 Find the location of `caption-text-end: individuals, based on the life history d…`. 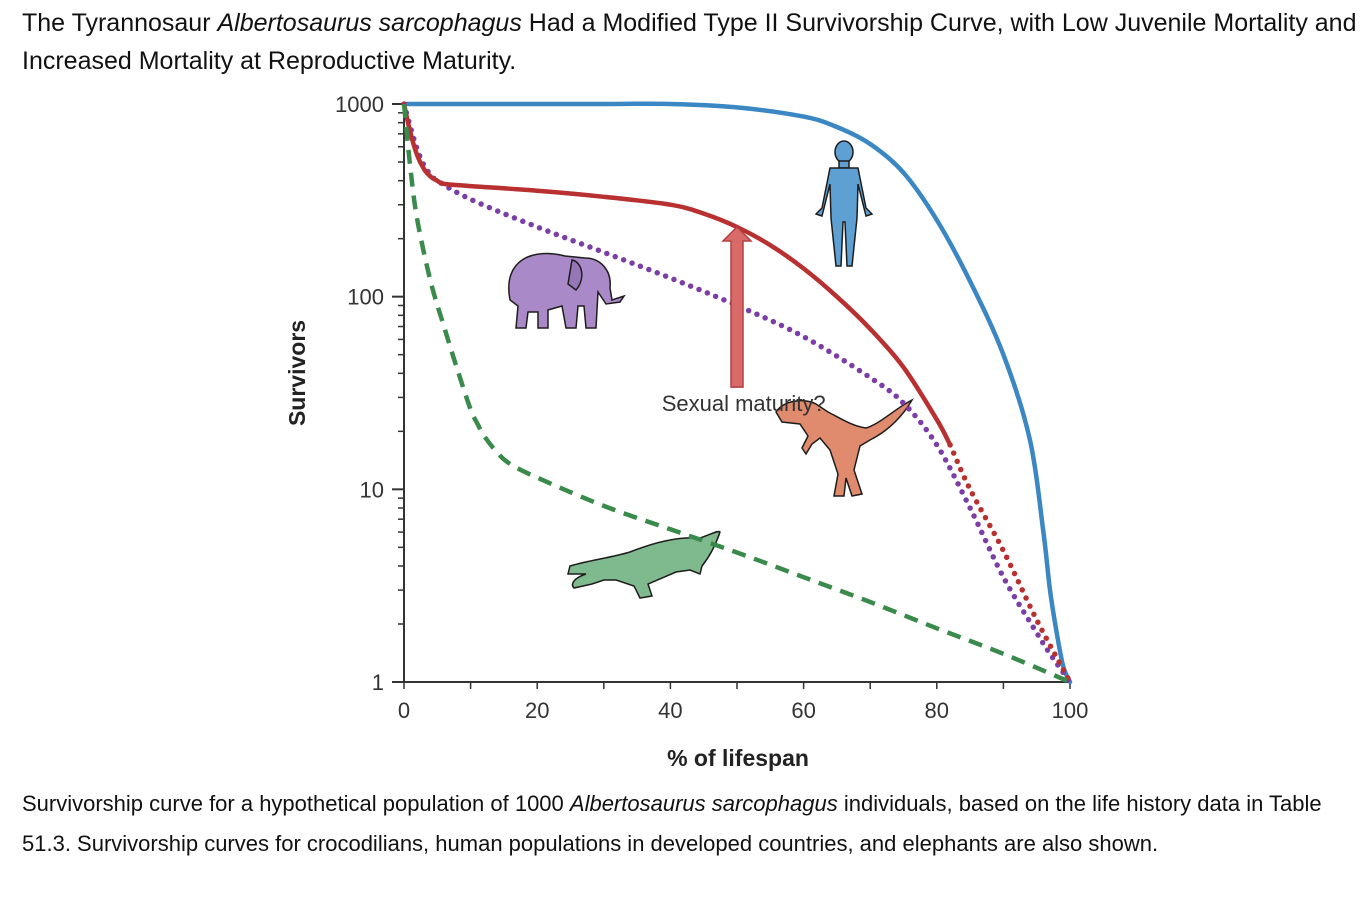

caption-text-end: individuals, based on the life history d… is located at coordinates (672, 823).